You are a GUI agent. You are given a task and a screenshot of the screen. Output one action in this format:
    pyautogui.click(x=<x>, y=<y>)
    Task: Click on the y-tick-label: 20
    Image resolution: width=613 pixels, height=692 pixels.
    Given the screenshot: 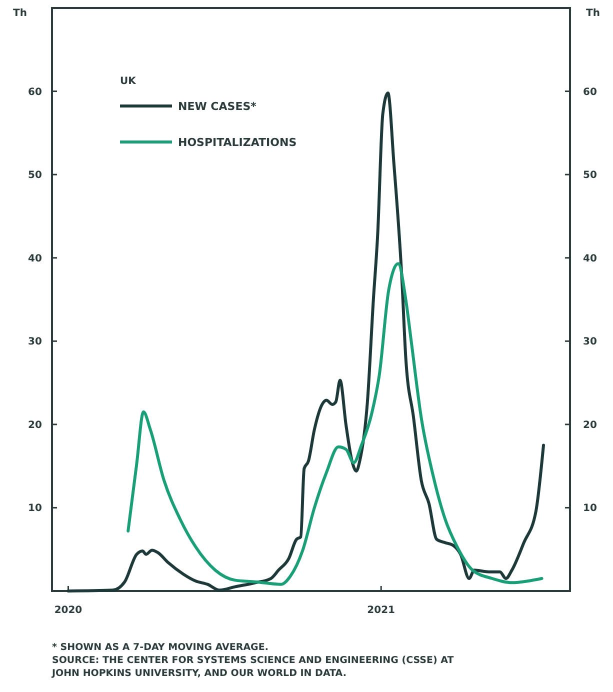 What is the action you would take?
    pyautogui.click(x=35, y=425)
    